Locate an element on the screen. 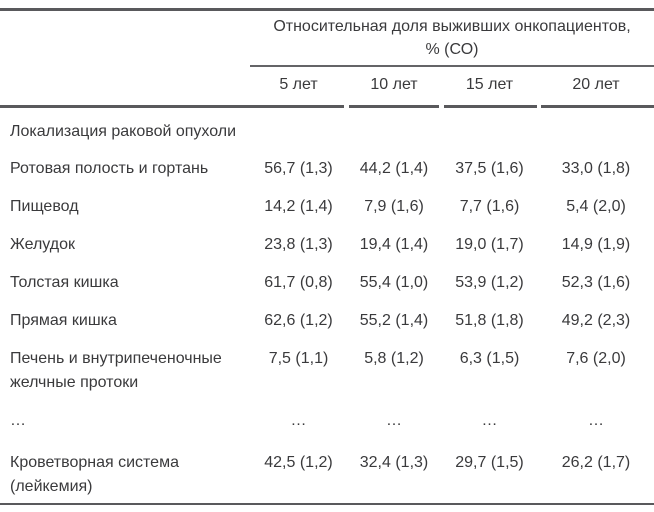 The width and height of the screenshot is (654, 512). cell-value: 7,5 (1,1) is located at coordinates (298, 358).